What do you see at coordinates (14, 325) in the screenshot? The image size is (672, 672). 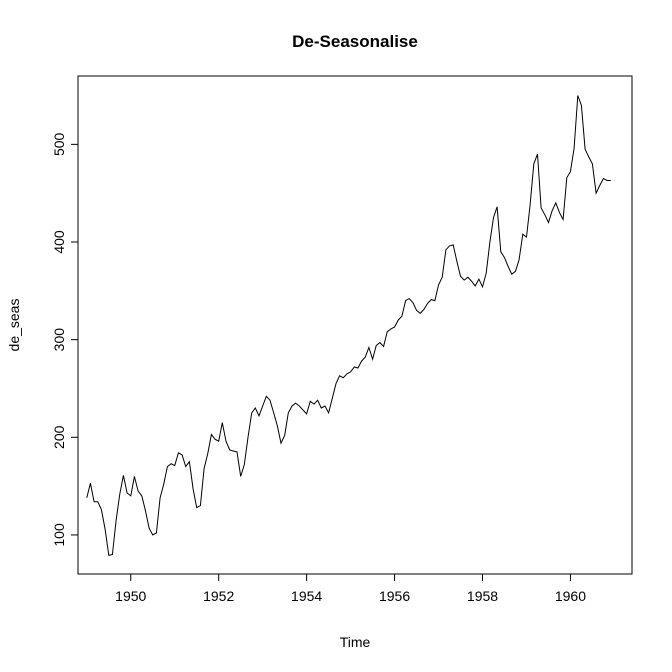 I see `y-axis-label: de_seas` at bounding box center [14, 325].